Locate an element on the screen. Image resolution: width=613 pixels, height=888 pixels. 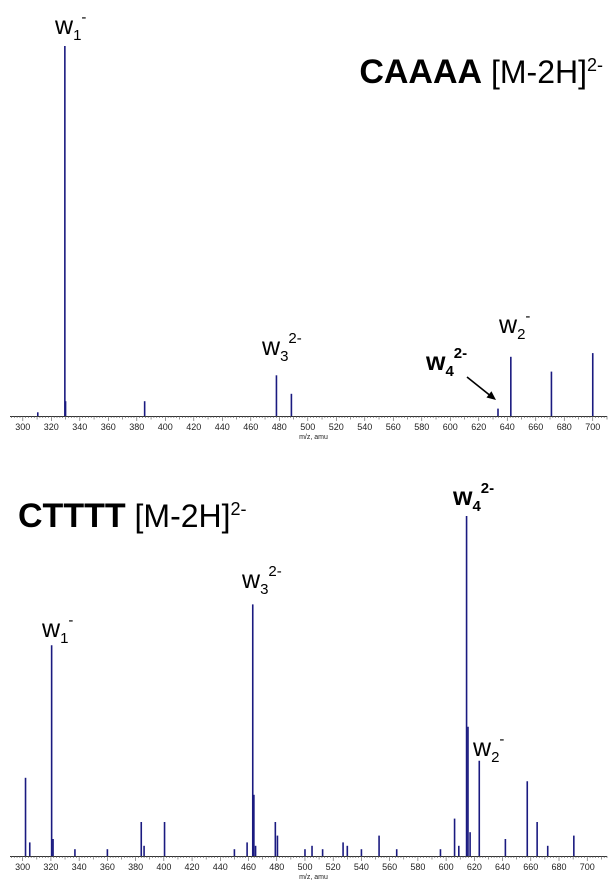
spectrum-title: CAAAA [M-2H]2- is located at coordinates (481, 72).